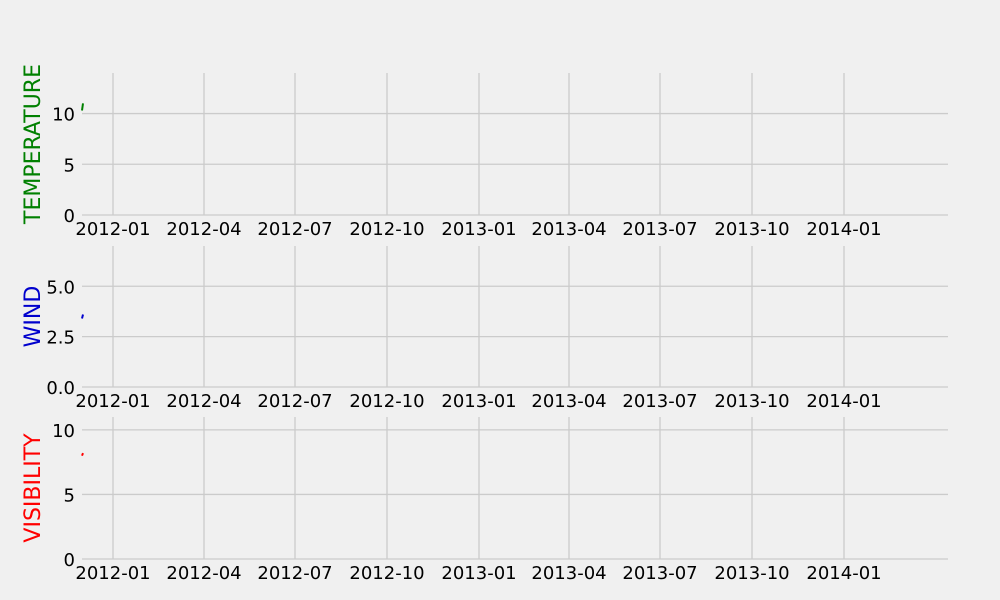 The height and width of the screenshot is (600, 1000). I want to click on wind-ytick-label: 2.5, so click(60, 338).